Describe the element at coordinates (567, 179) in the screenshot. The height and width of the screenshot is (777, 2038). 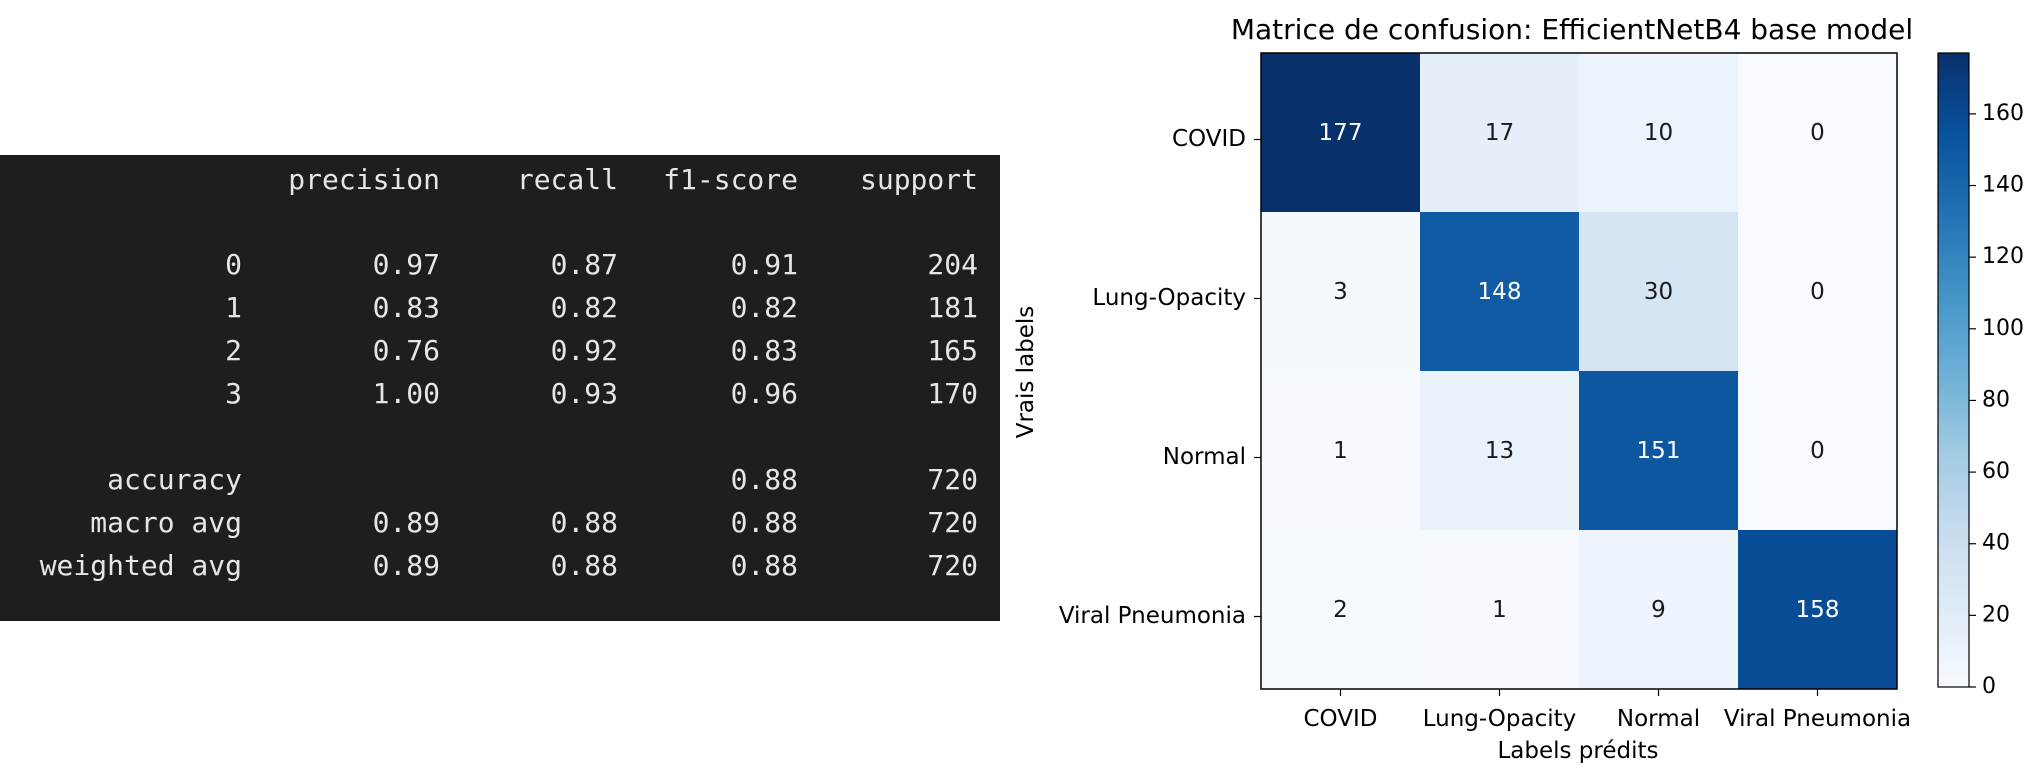
I see `report-header-row-cell-2: recall` at that location.